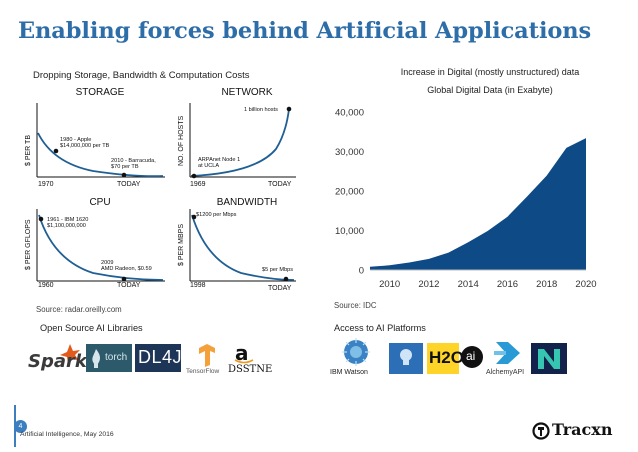 This screenshot has width=638, height=452. What do you see at coordinates (129, 285) in the screenshot?
I see `cpu-x-end: TODAY` at bounding box center [129, 285].